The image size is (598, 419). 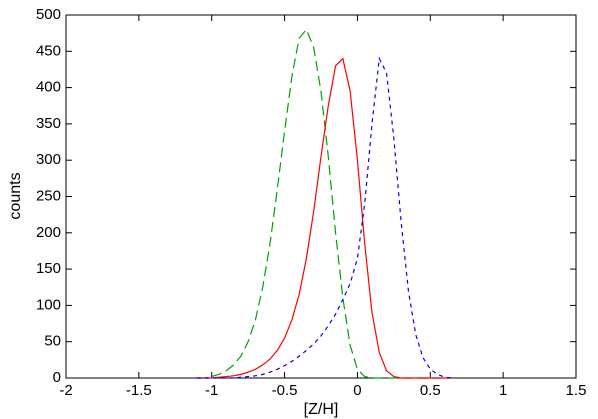 What do you see at coordinates (15, 195) in the screenshot?
I see `y-axis-label: counts` at bounding box center [15, 195].